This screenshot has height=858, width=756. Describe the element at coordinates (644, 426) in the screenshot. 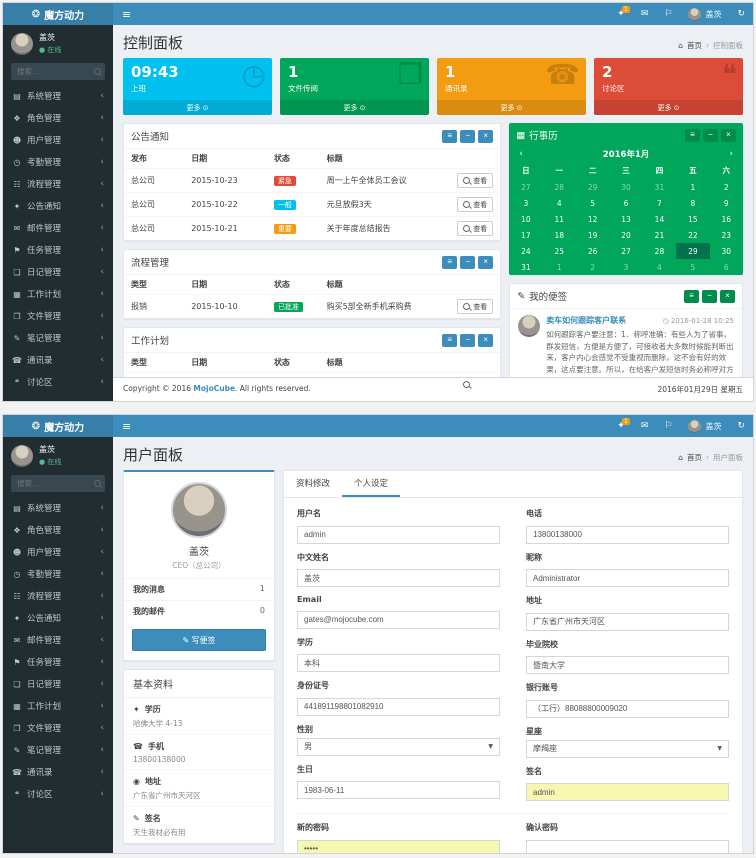

I see `messages-icon: ✉` at that location.